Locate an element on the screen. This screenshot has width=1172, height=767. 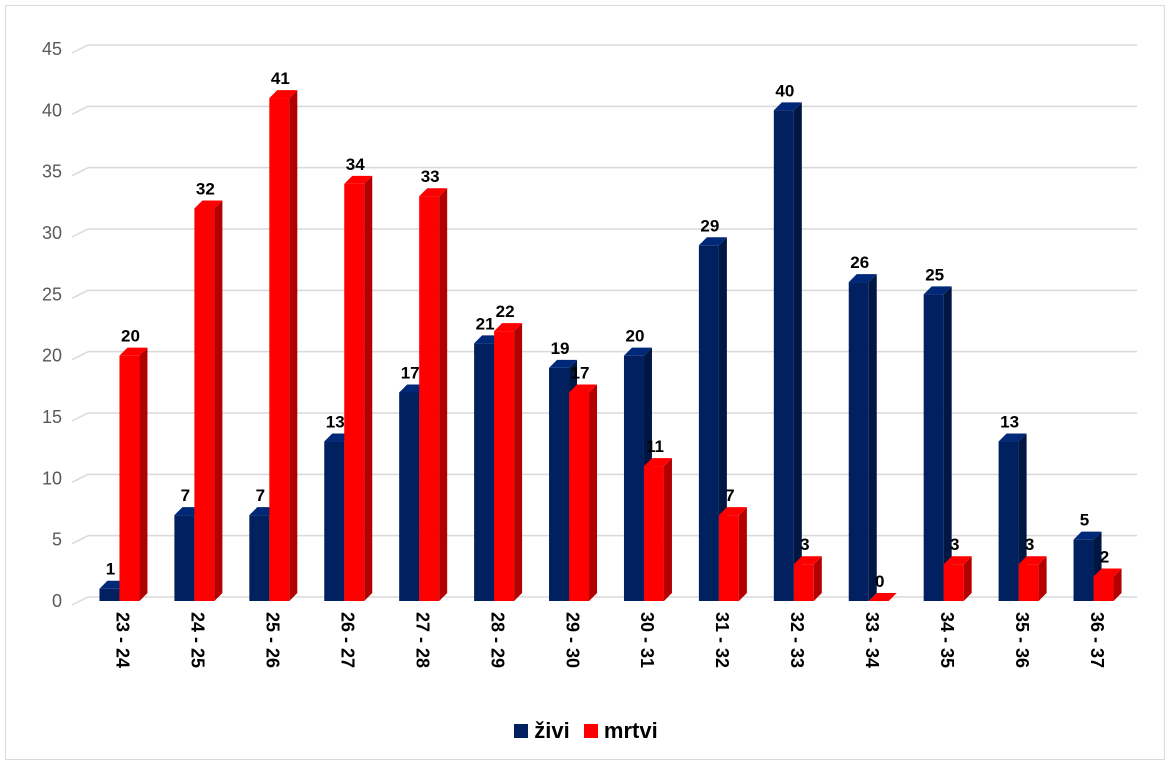
data-label: 2 is located at coordinates (1104, 556).